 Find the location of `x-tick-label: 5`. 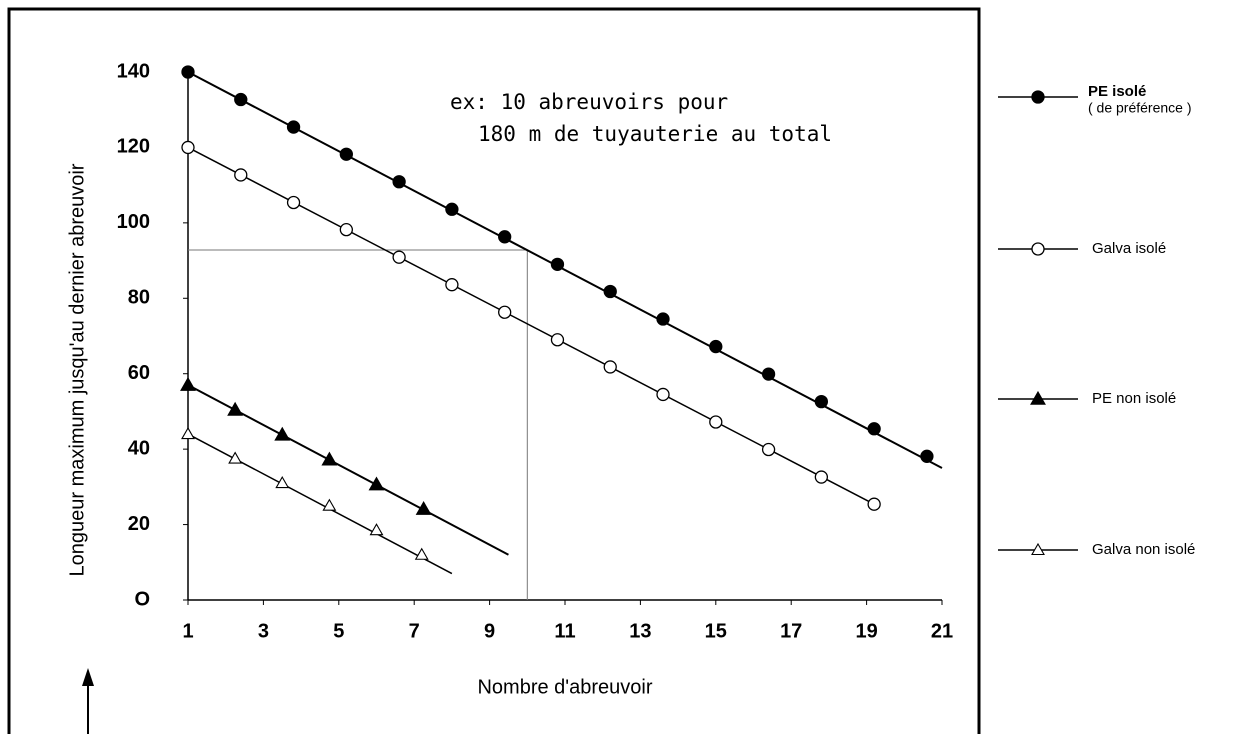

x-tick-label: 5 is located at coordinates (338, 631).